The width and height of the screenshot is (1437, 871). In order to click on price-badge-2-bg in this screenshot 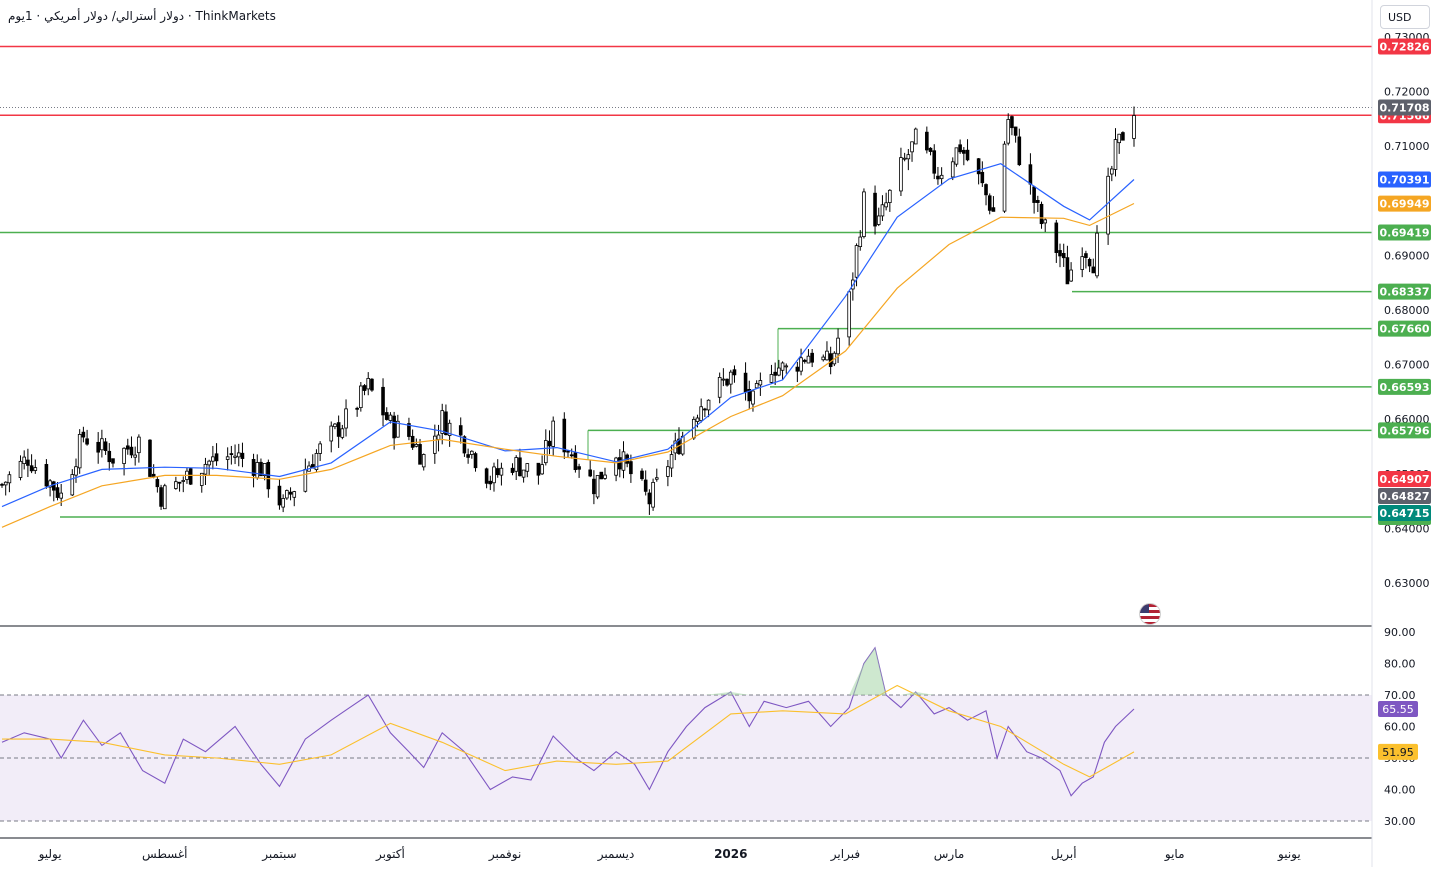, I will do `click(1404, 203)`.